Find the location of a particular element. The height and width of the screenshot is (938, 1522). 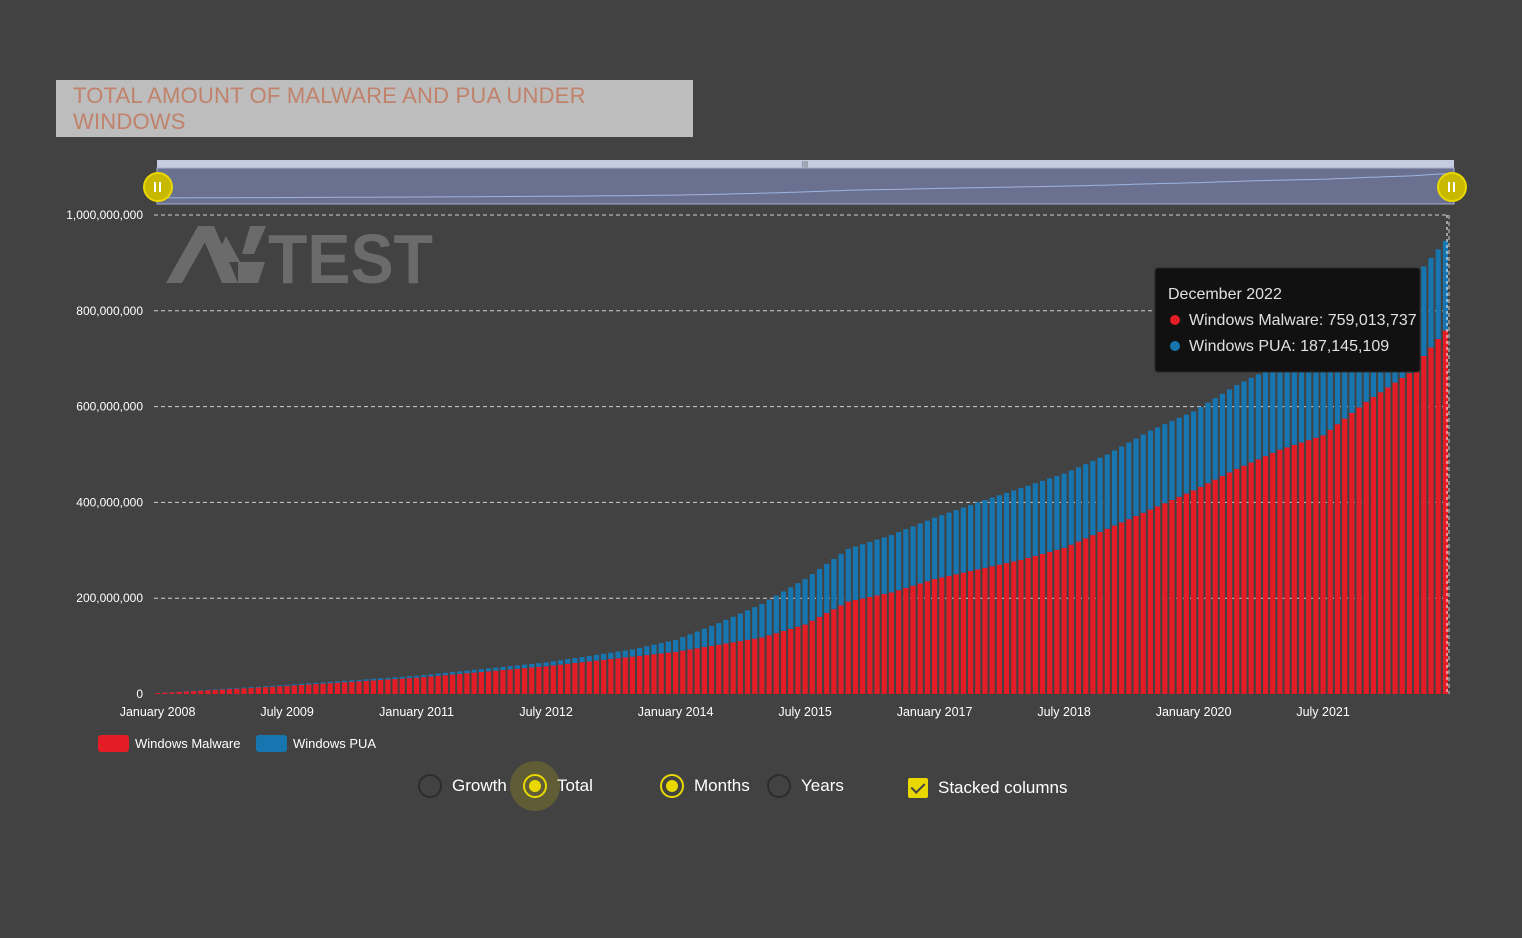

legend-item-malware: Windows Malware is located at coordinates (169, 743).